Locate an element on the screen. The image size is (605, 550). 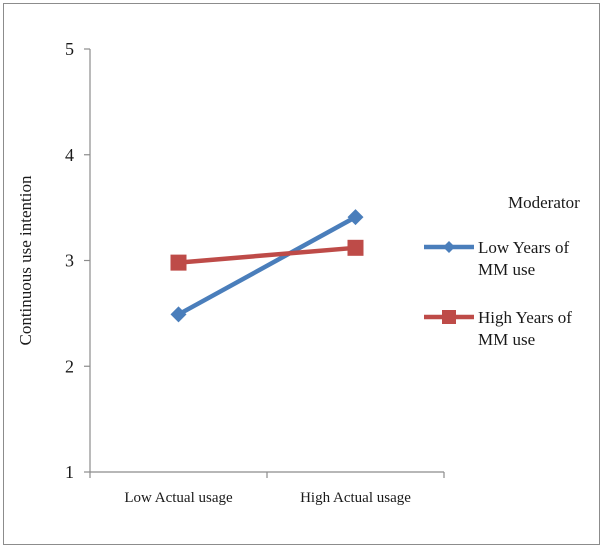
legend-entry-1: Low Years of MM use is located at coordinates (496, 258).